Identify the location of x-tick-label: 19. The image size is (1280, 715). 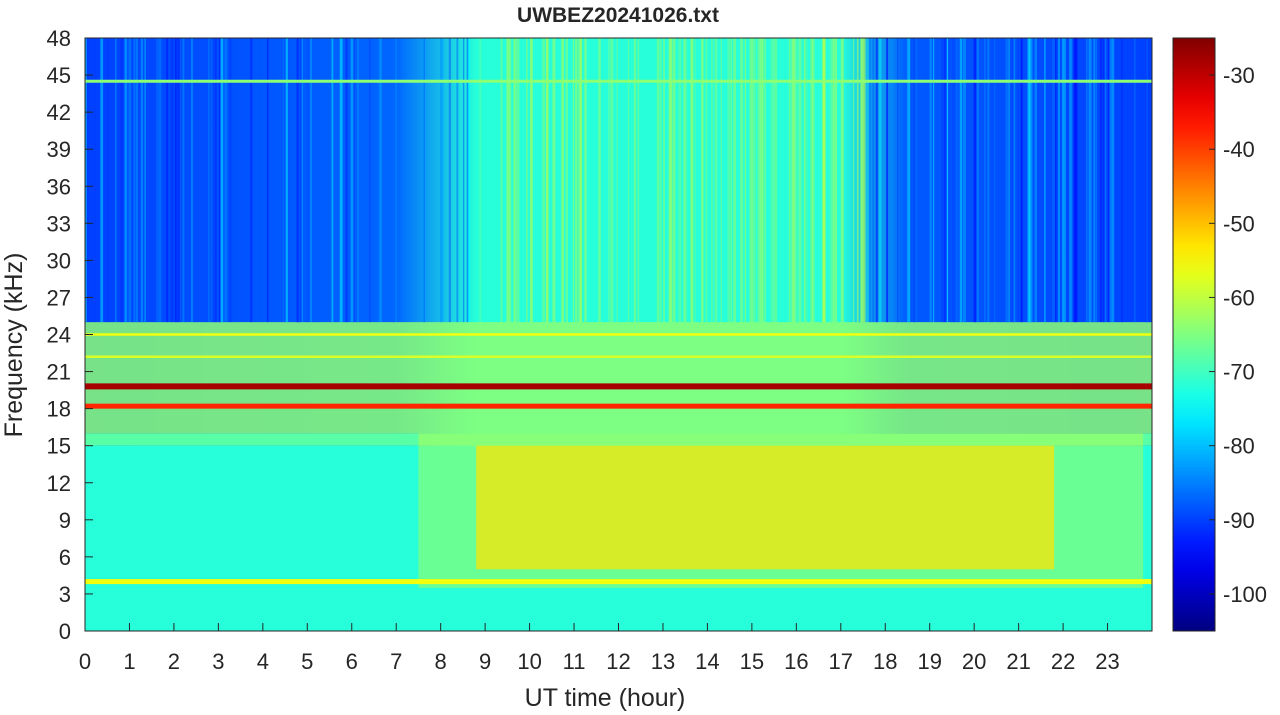
(929, 661).